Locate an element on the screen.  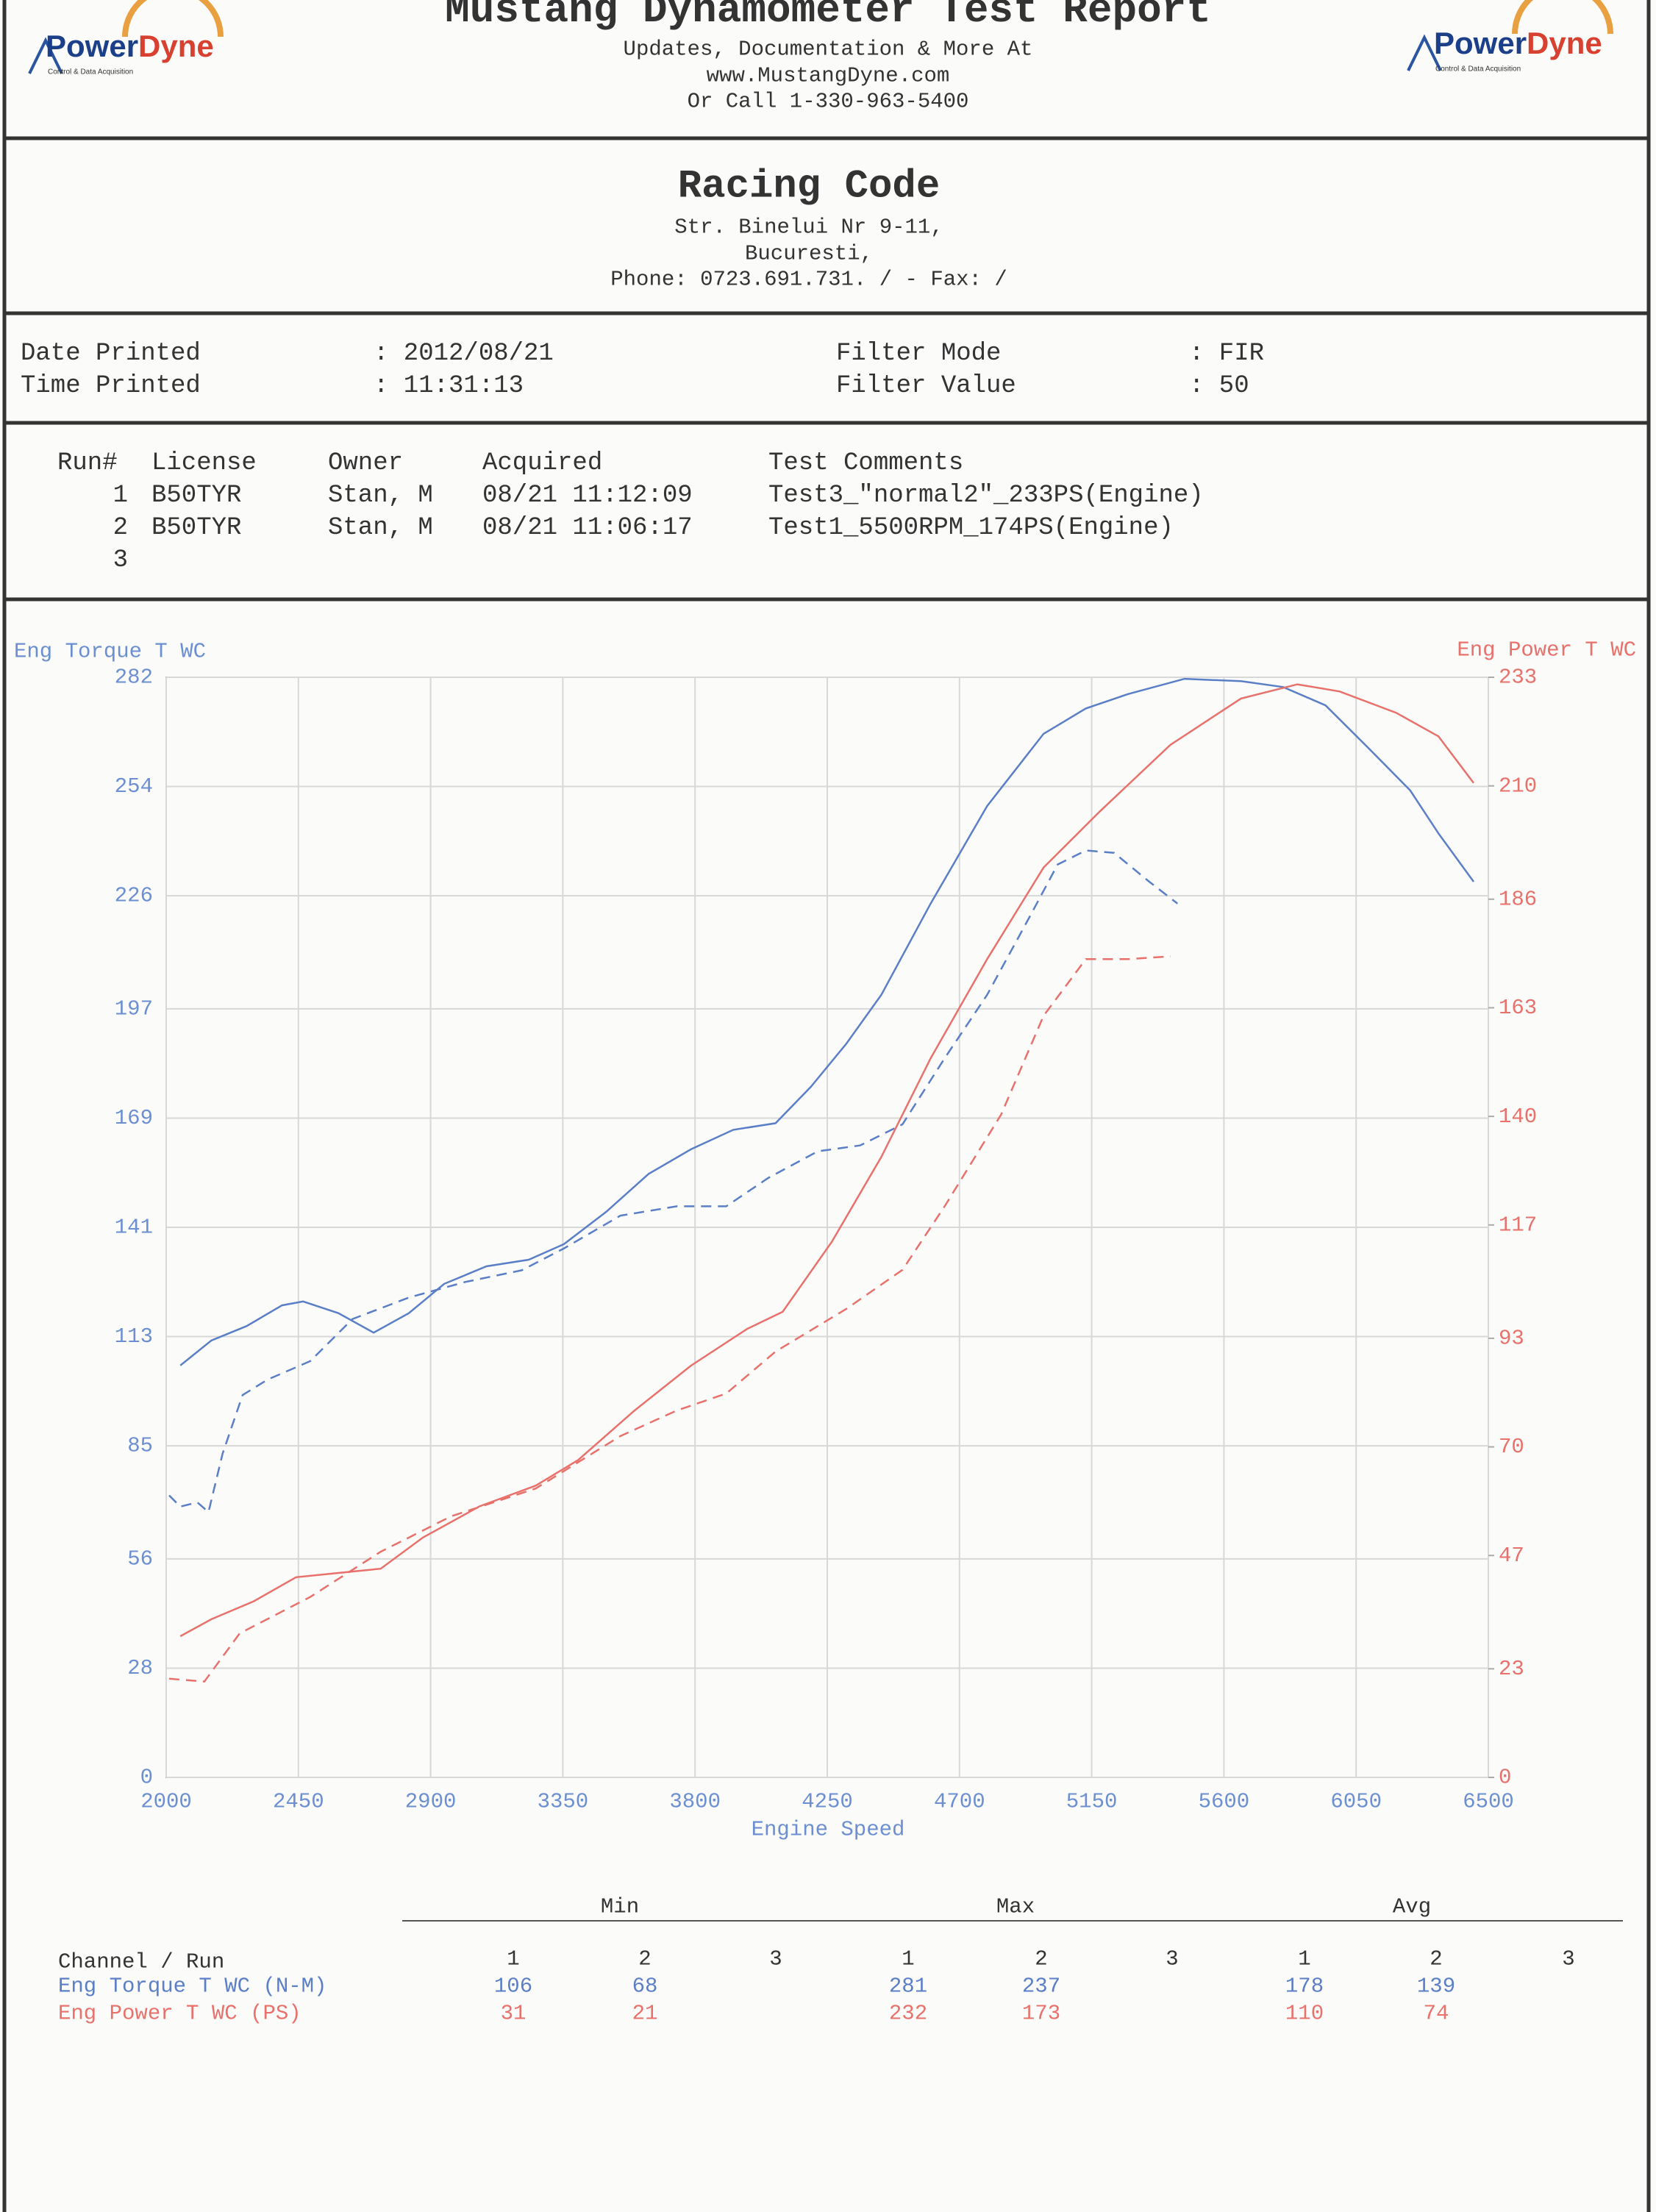
stat-value: 31 is located at coordinates (514, 2014).